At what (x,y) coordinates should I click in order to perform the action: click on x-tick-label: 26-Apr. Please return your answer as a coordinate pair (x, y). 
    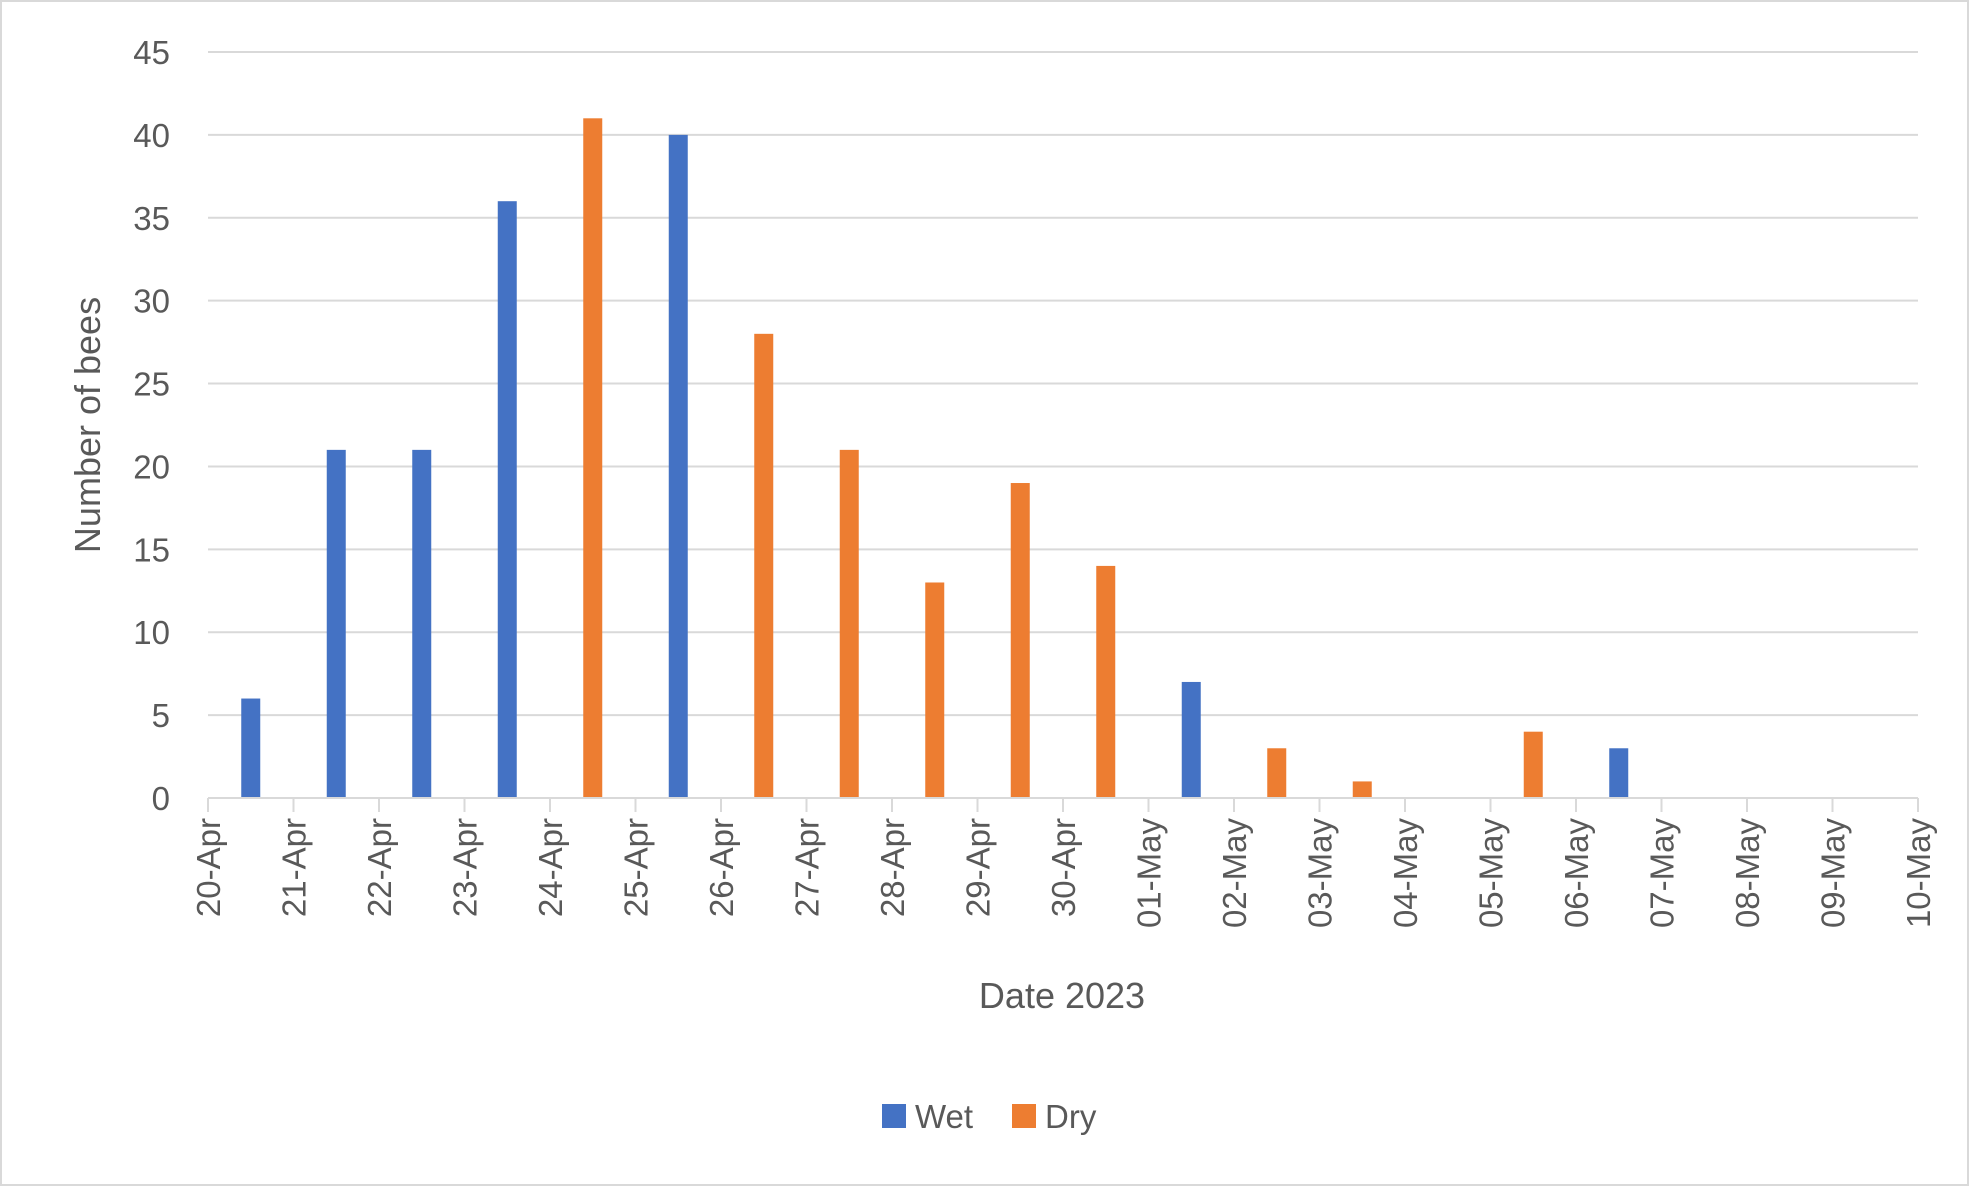
    Looking at the image, I should click on (721, 867).